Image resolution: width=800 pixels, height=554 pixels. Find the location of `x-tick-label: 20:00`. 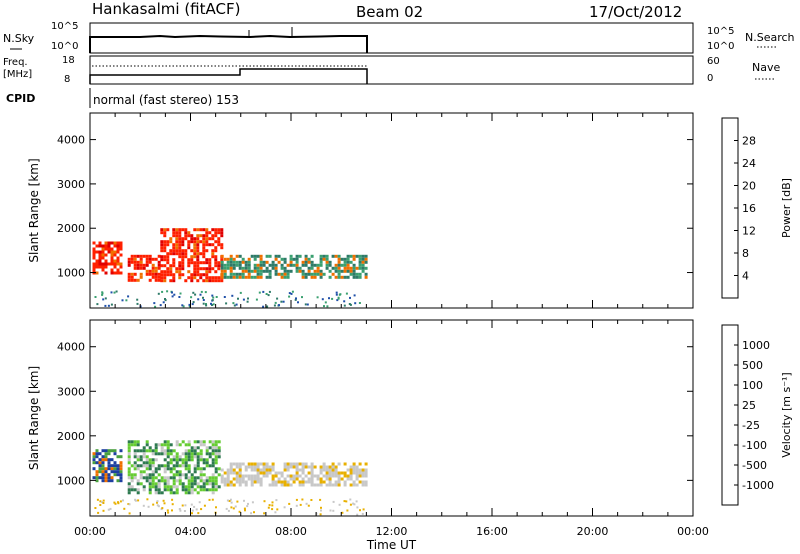

x-tick-label: 20:00 is located at coordinates (593, 531).